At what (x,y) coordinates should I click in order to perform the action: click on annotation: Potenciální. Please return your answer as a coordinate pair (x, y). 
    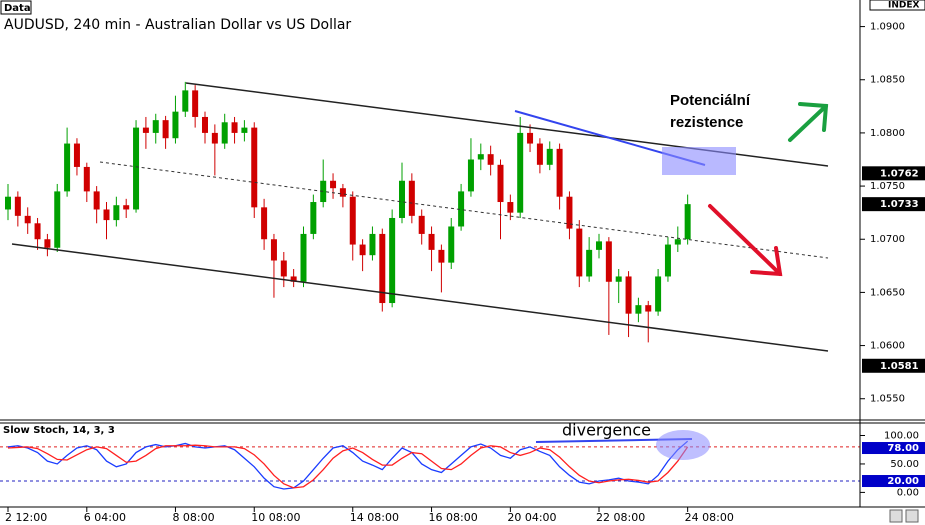
    Looking at the image, I should click on (710, 100).